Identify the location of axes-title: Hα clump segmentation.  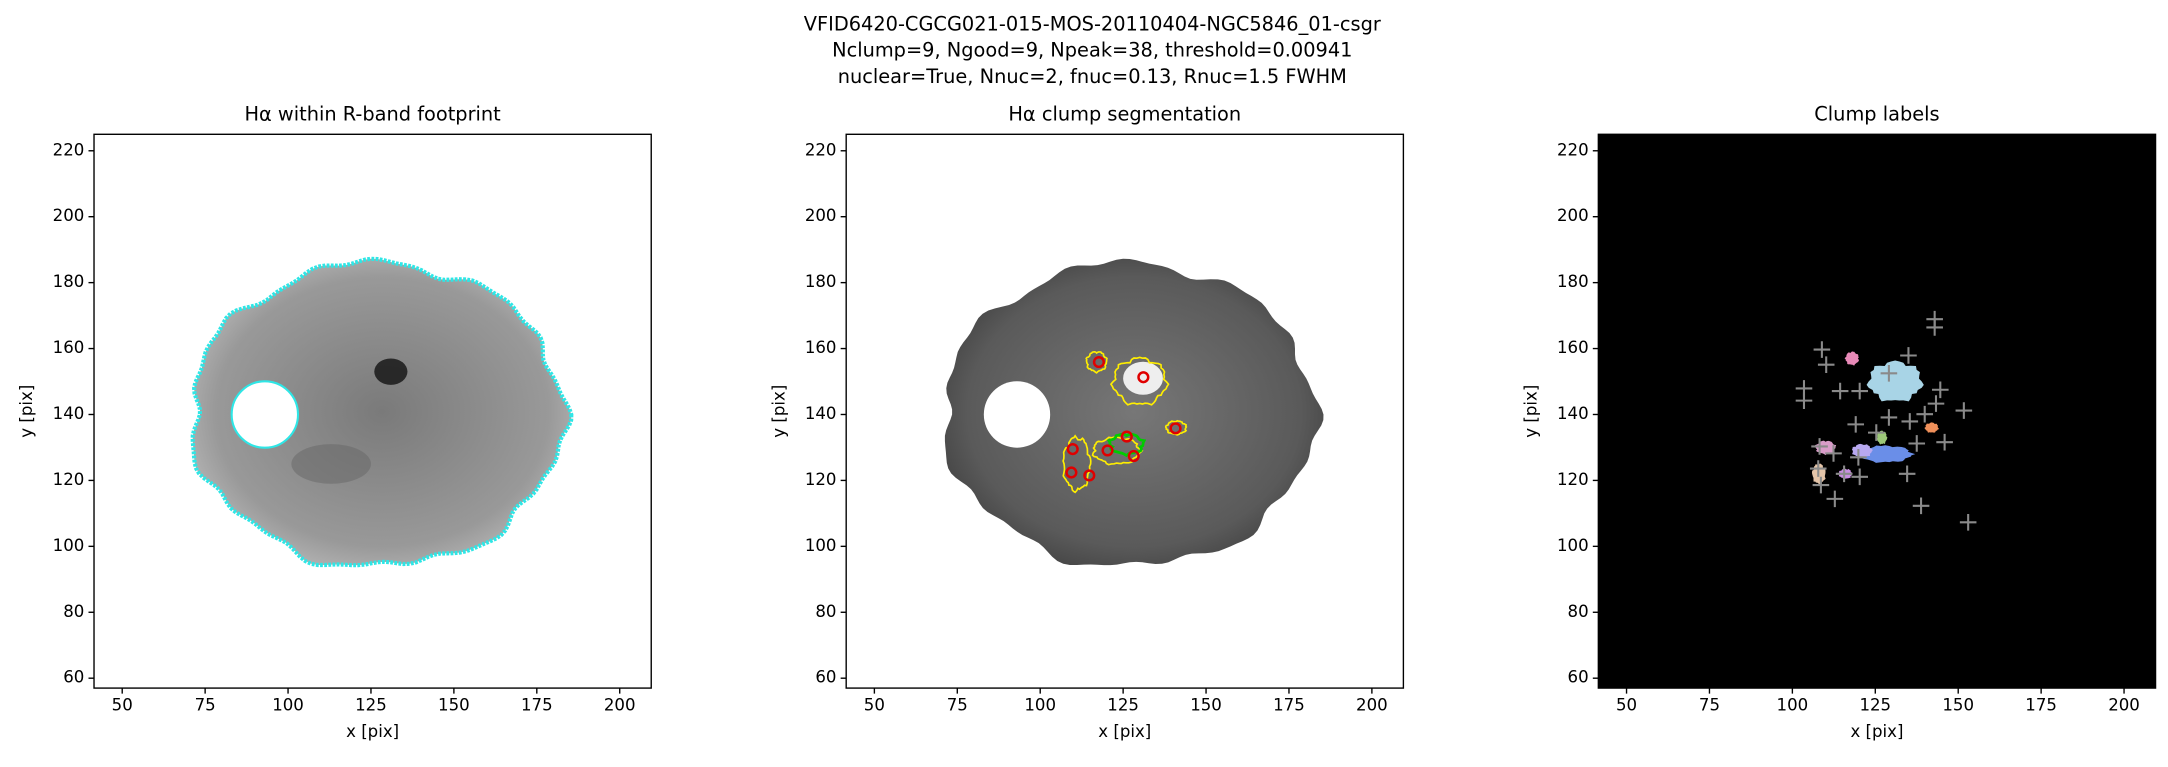
(1124, 113).